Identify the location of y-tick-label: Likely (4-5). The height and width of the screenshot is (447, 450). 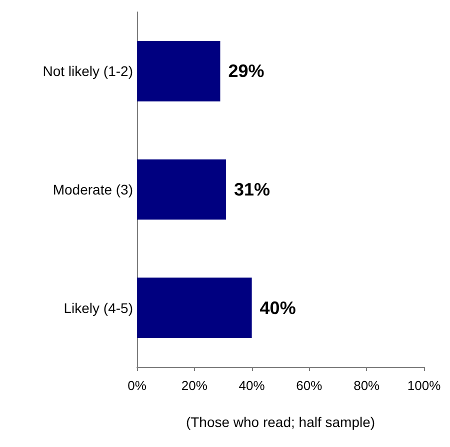
(98, 308).